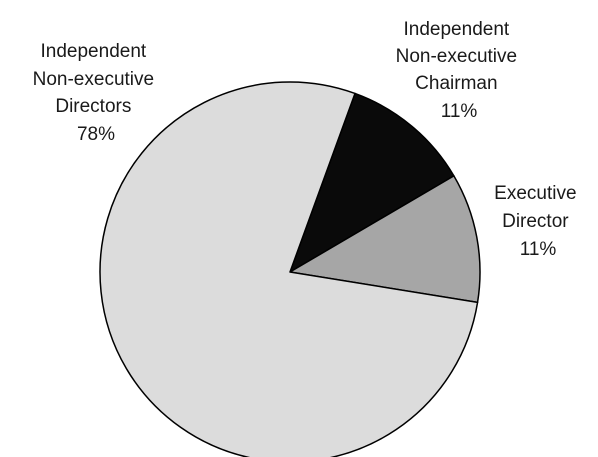 This screenshot has height=457, width=598. I want to click on slice-label-executive-line-1: Executive, so click(535, 193).